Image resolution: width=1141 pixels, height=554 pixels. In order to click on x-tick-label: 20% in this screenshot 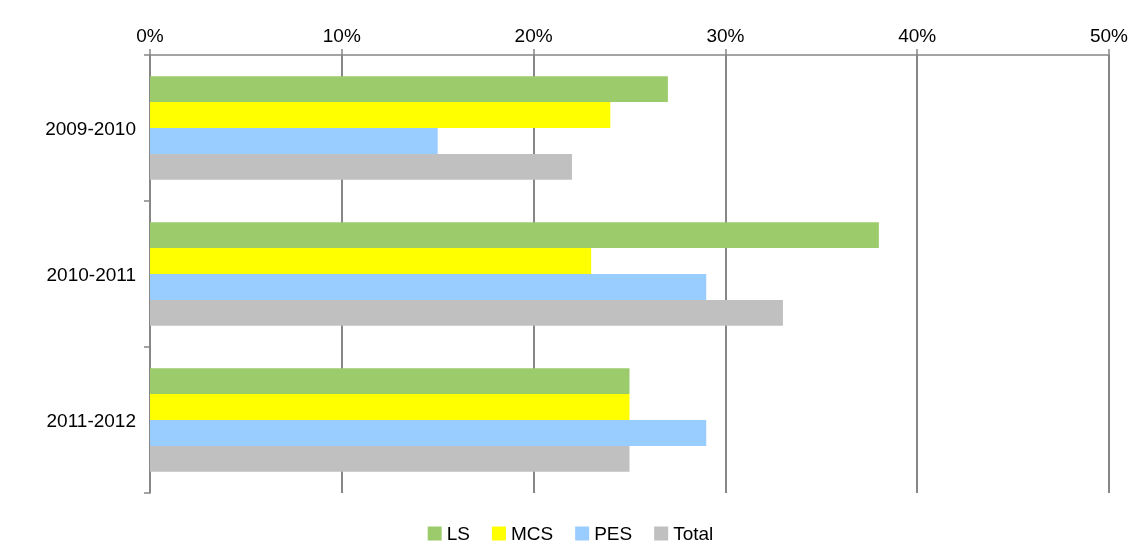, I will do `click(533, 35)`.